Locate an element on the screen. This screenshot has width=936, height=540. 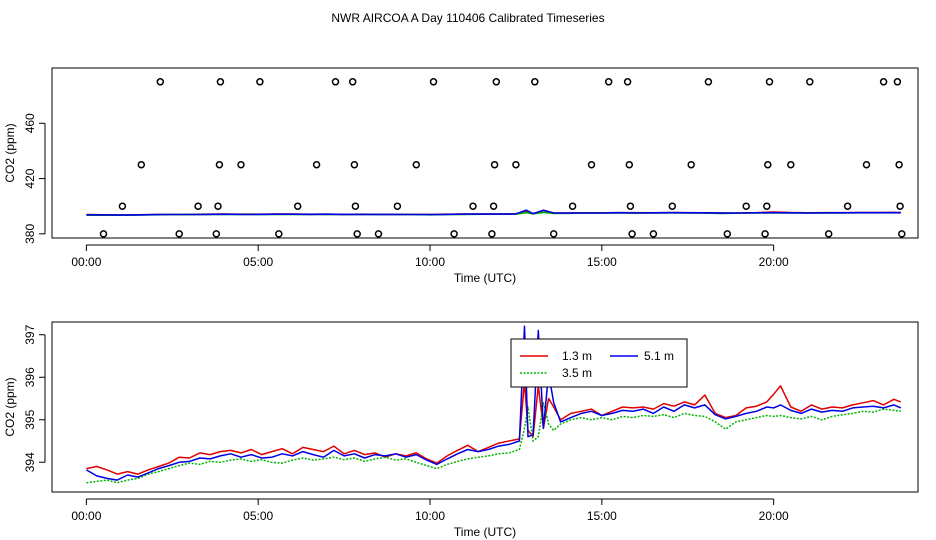
bottom-panel-y-tick-label: 397 is located at coordinates (30, 334).